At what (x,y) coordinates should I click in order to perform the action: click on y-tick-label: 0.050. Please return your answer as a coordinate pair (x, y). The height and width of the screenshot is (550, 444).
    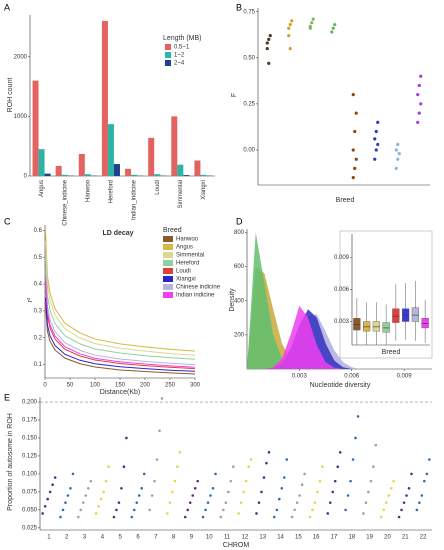
    Looking at the image, I should click on (30, 510).